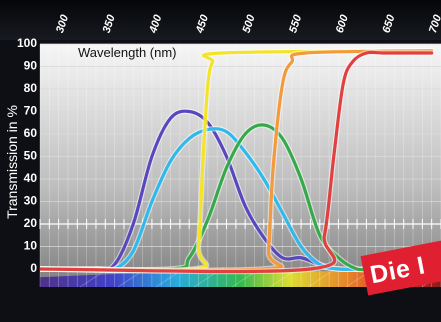 The width and height of the screenshot is (441, 322). Describe the element at coordinates (127, 52) in the screenshot. I see `chart-title: Wavelength (nm)` at that location.